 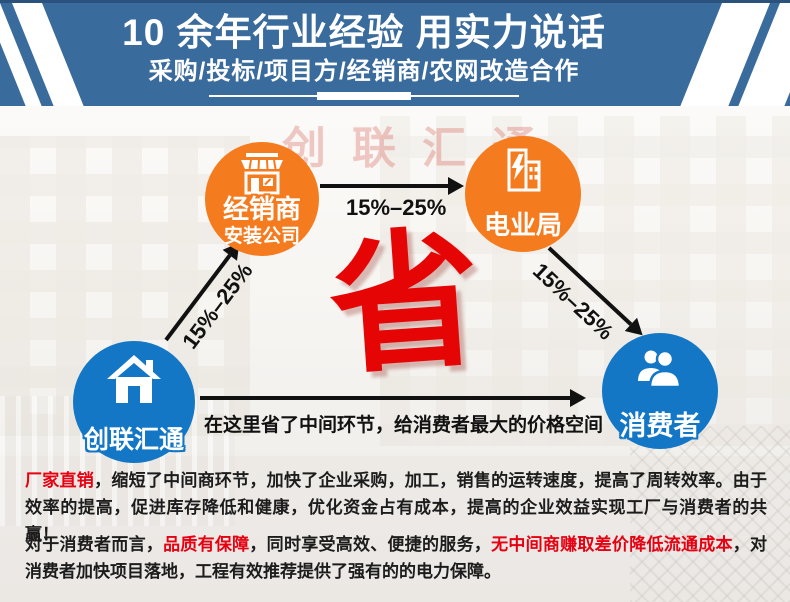 I want to click on gate-background, so click(x=710, y=514).